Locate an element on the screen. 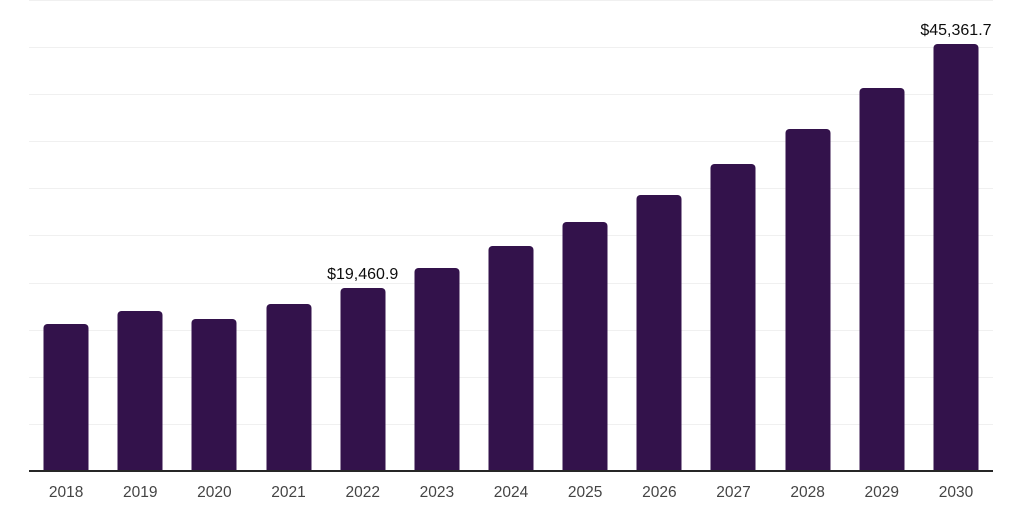 The width and height of the screenshot is (1024, 512). bar-slot-2020 is located at coordinates (214, 235).